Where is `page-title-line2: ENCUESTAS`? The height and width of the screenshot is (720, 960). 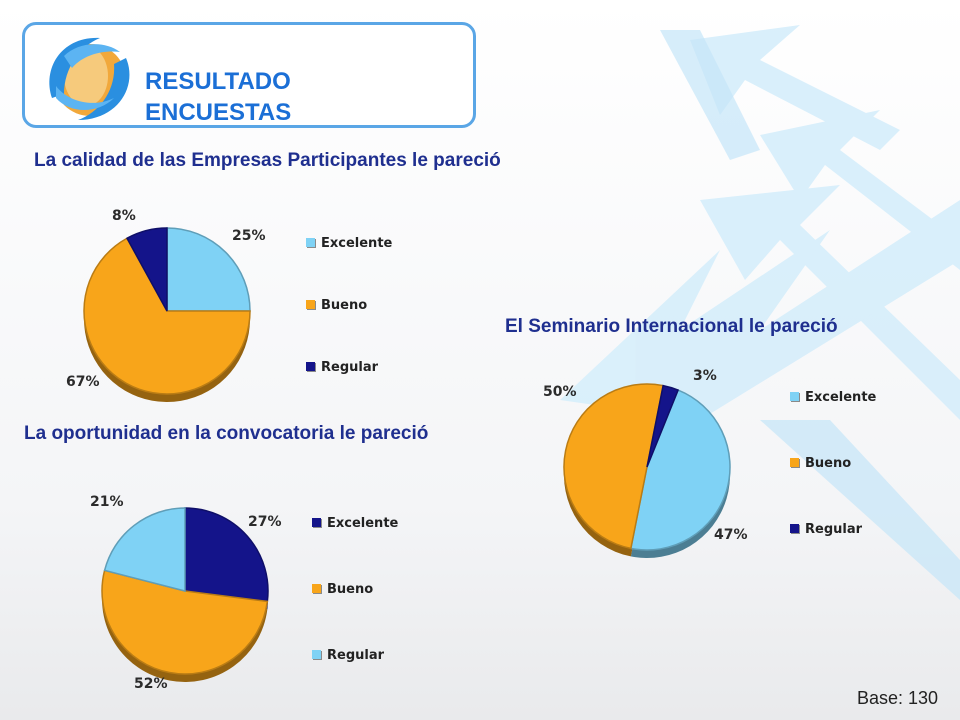
page-title-line2: ENCUESTAS is located at coordinates (218, 112).